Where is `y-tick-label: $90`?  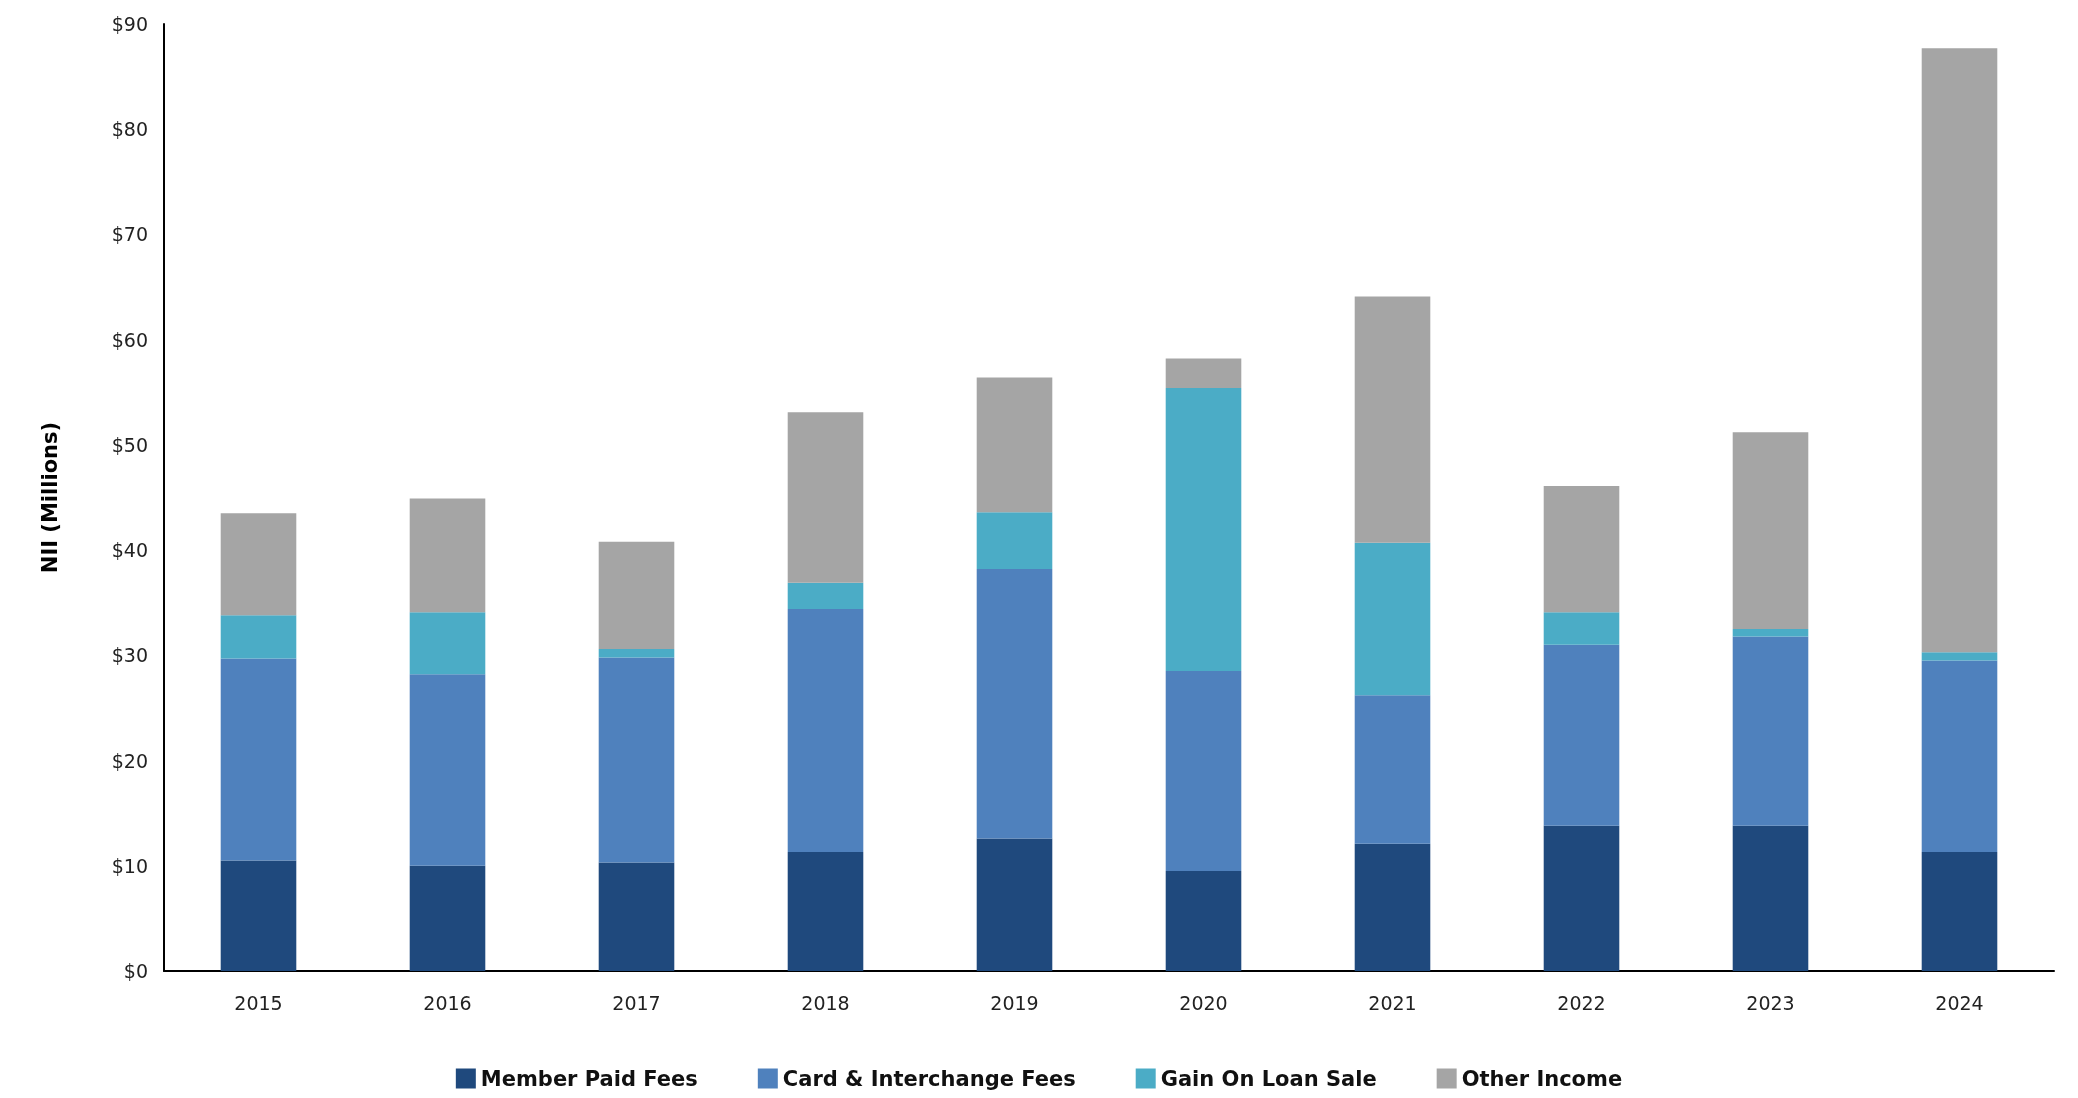
y-tick-label: $90 is located at coordinates (129, 24).